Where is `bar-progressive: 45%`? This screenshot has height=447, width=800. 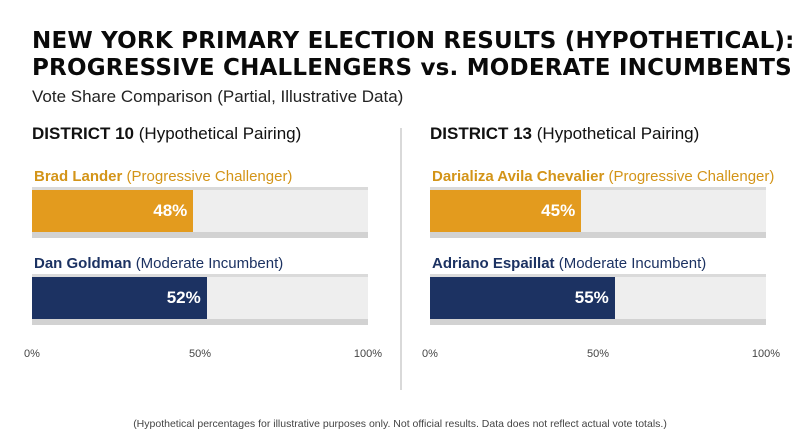 bar-progressive: 45% is located at coordinates (506, 211).